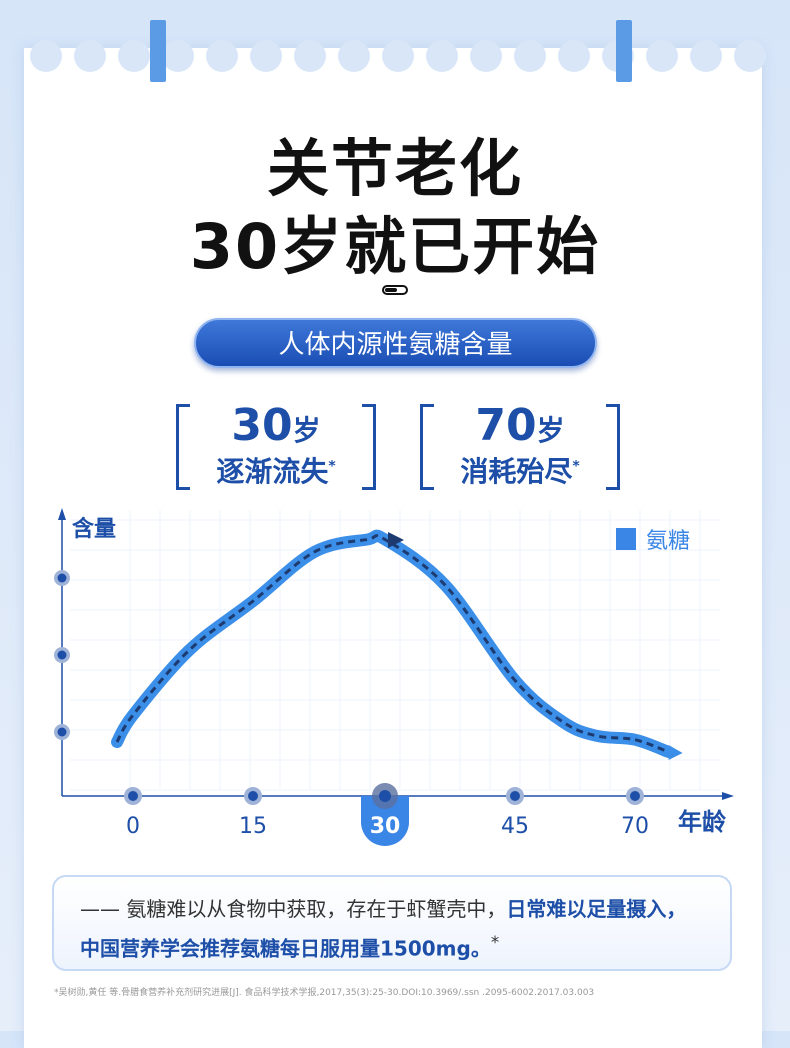 This screenshot has width=790, height=1048. What do you see at coordinates (395, 241) in the screenshot?
I see `title-line2: 30岁就已开始` at bounding box center [395, 241].